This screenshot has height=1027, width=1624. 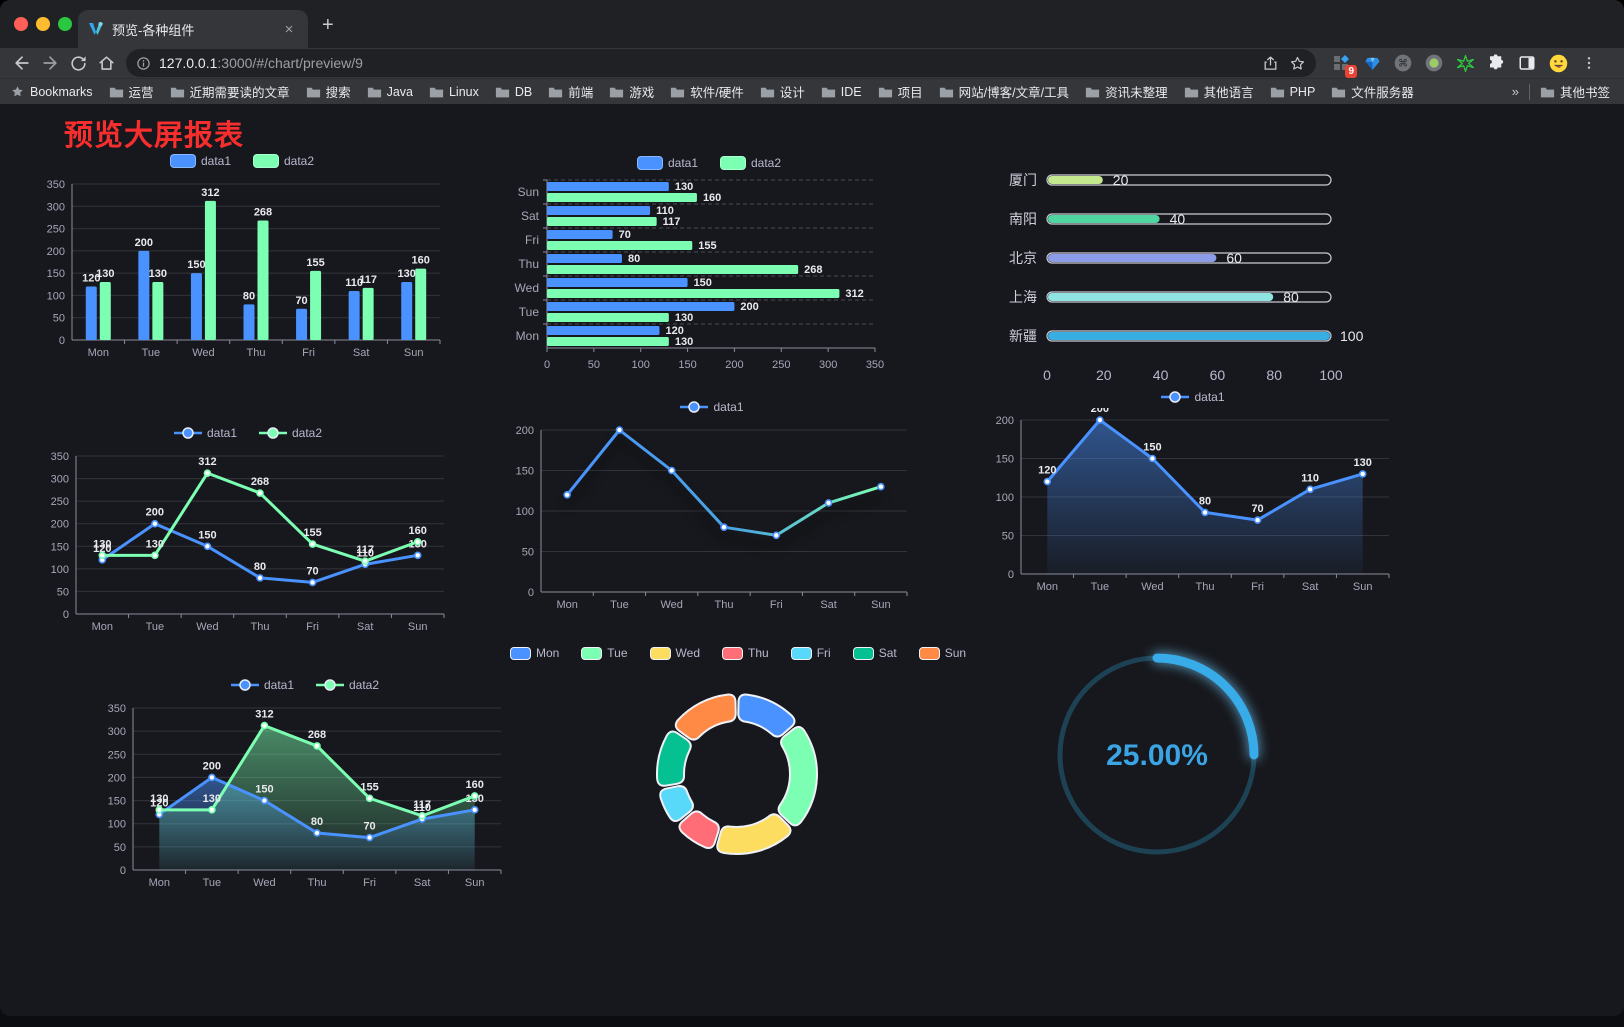 I want to click on extension-grid-icon: 9, so click(x=1343, y=65).